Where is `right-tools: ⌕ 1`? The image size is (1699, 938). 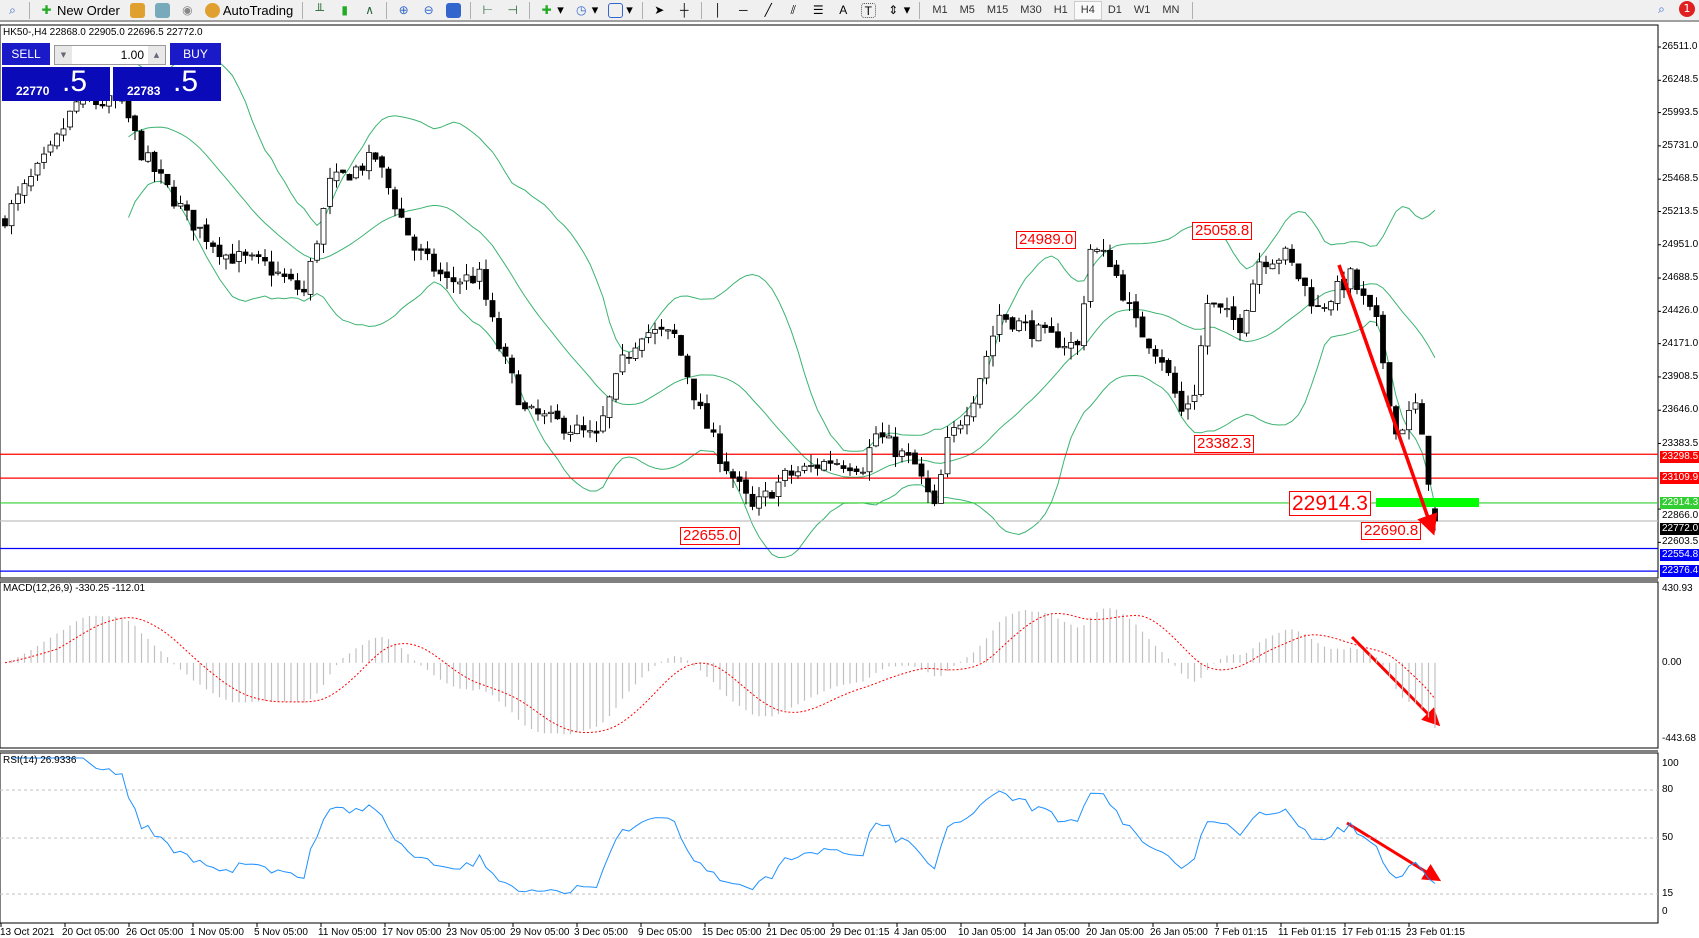 right-tools: ⌕ 1 is located at coordinates (1674, 9).